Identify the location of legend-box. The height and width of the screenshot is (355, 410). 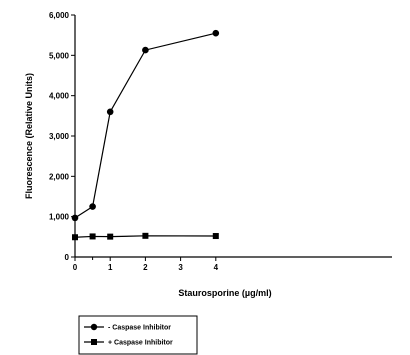
(138, 335).